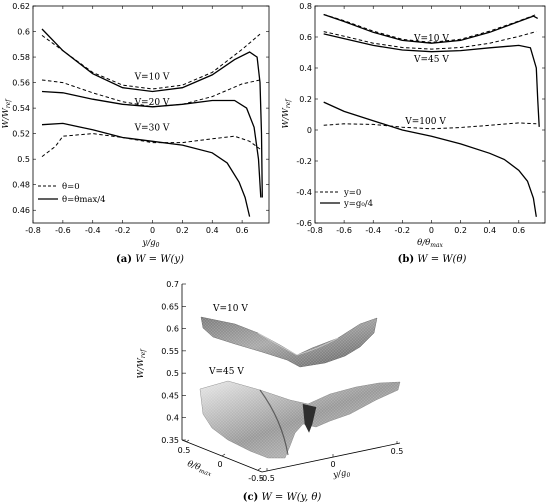 Image resolution: width=550 pixels, height=504 pixels. What do you see at coordinates (72, 193) in the screenshot?
I see `panel-a-legend: θ=0 θ=θmax/4` at bounding box center [72, 193].